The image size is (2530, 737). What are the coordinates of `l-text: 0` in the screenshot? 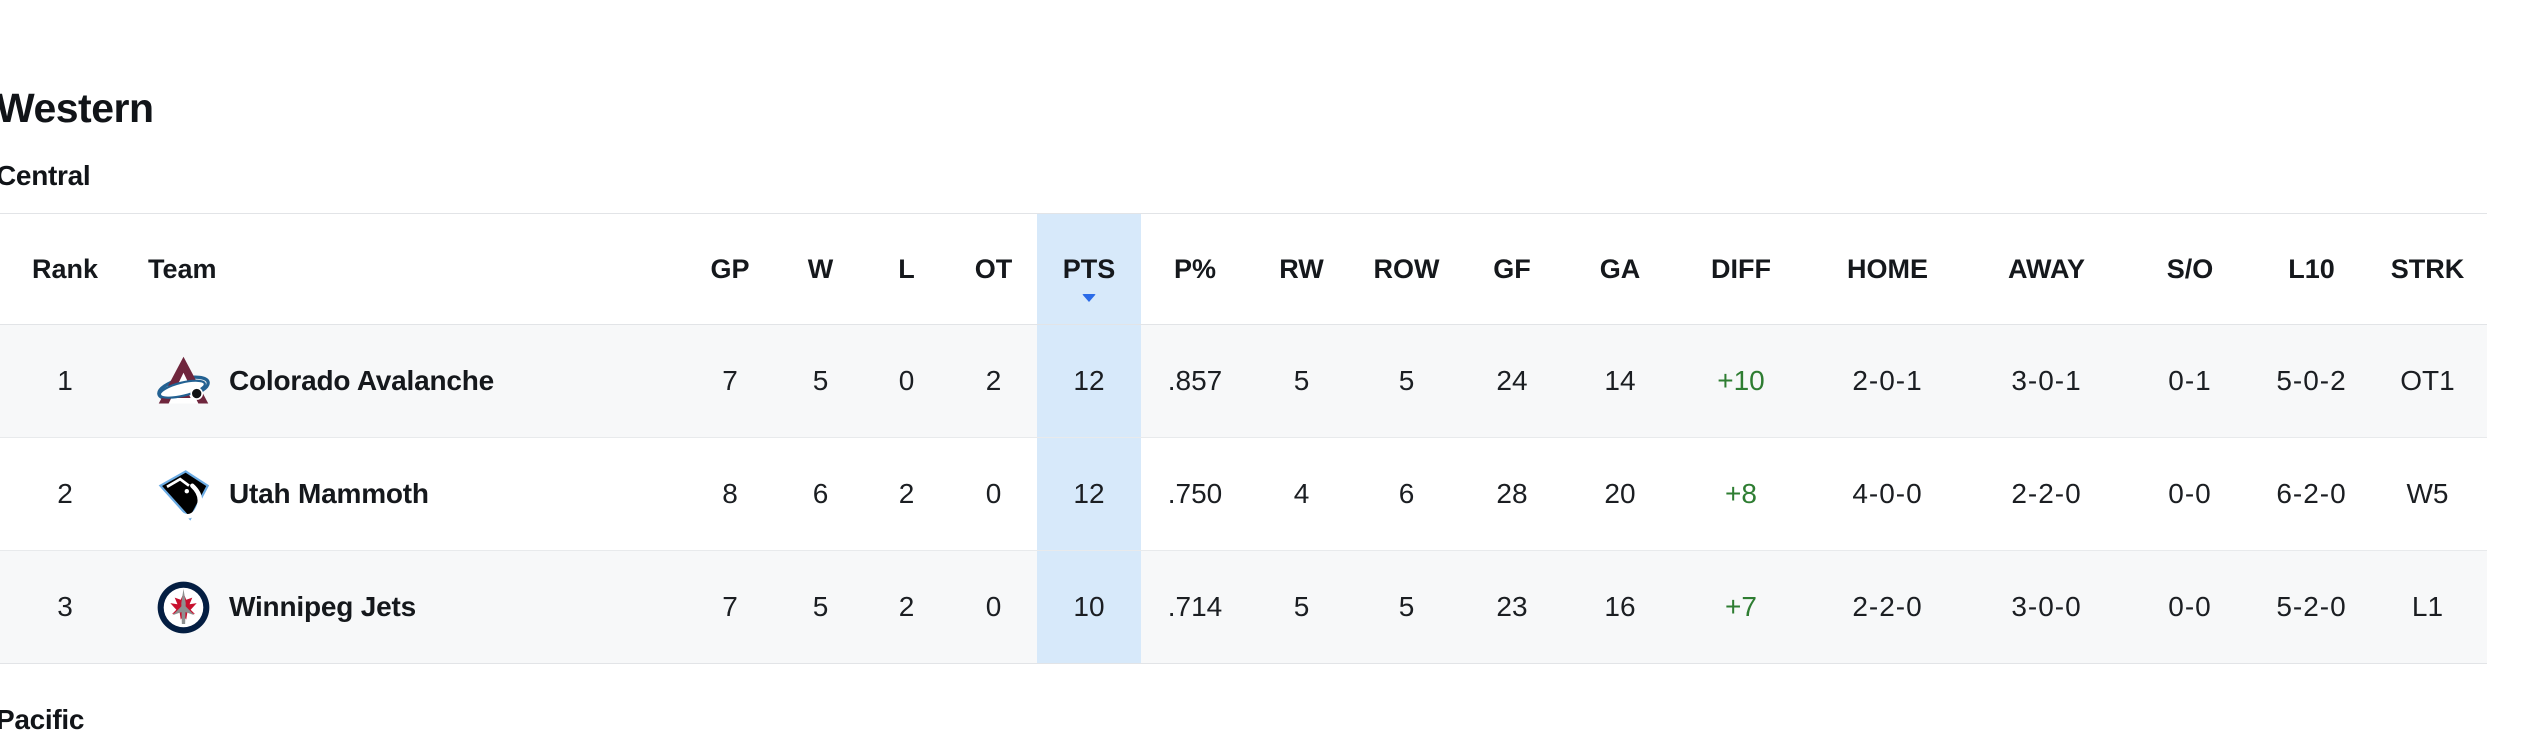 It's located at (906, 380).